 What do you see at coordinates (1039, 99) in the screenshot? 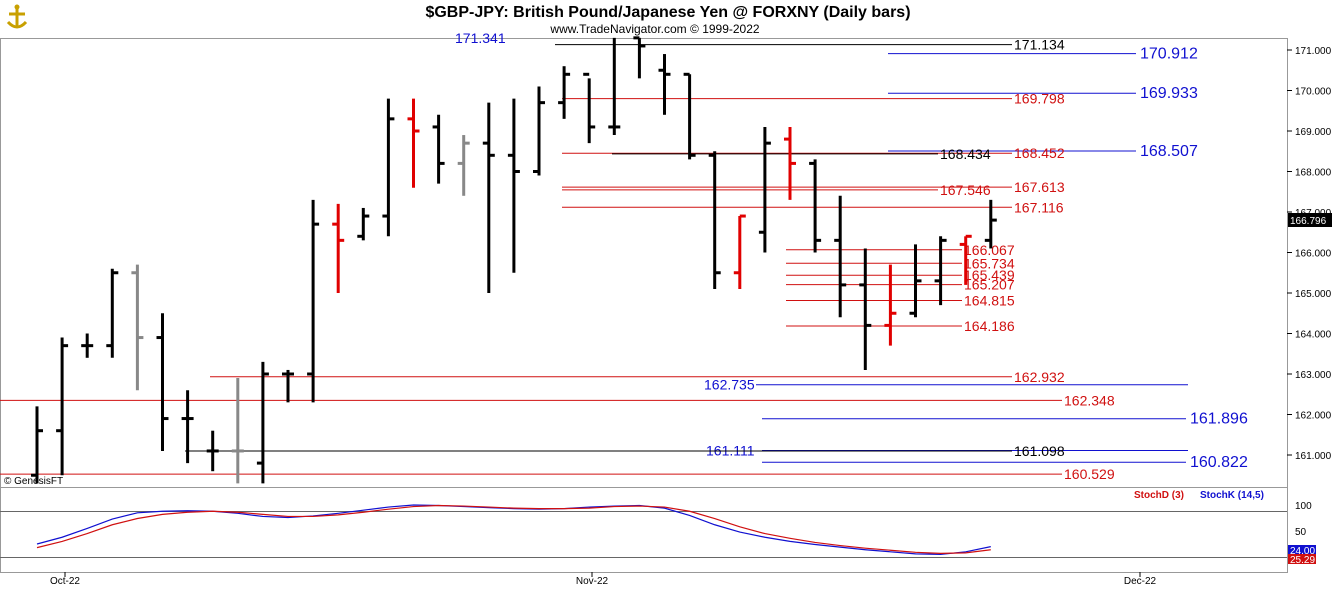
I see `level-label: 169.798` at bounding box center [1039, 99].